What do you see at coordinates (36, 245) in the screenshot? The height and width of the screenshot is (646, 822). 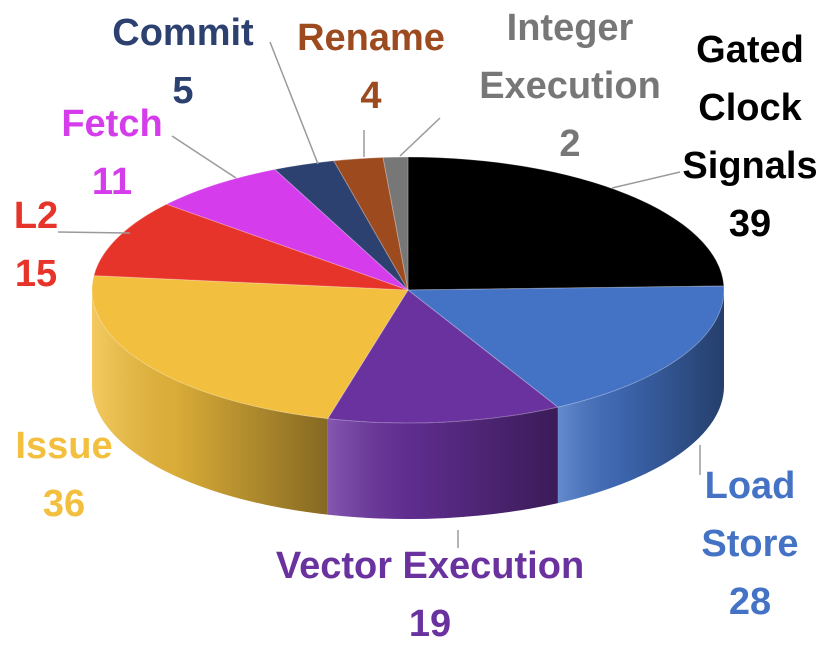 I see `data-label-l2: L2 15` at bounding box center [36, 245].